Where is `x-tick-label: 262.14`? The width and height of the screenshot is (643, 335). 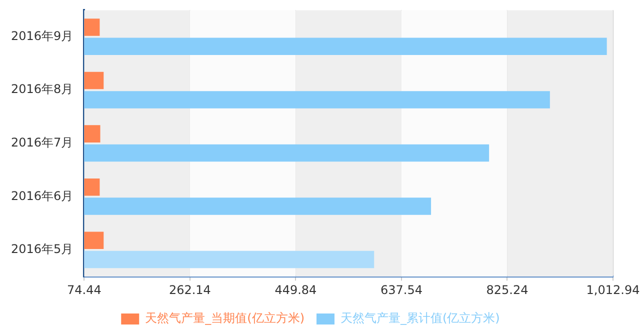 x-tick-label: 262.14 is located at coordinates (189, 289).